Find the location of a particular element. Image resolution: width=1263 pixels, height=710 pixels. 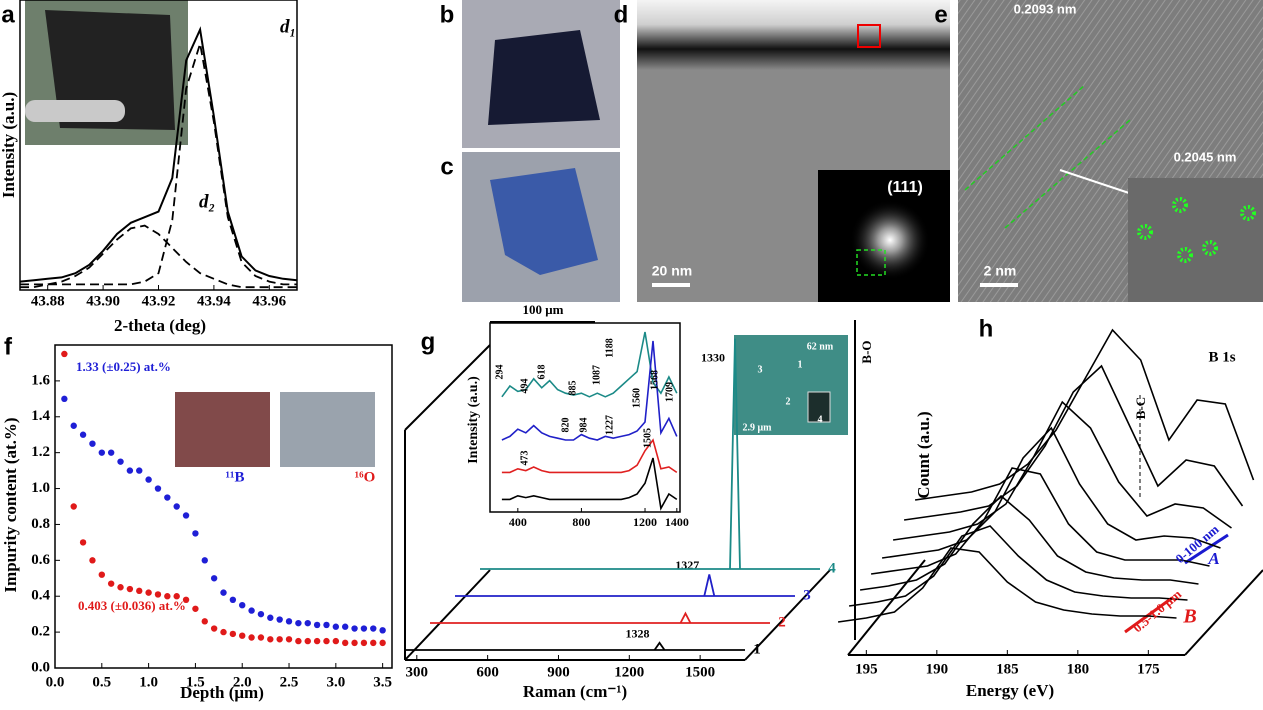

diffraction-spot is located at coordinates (890, 240).